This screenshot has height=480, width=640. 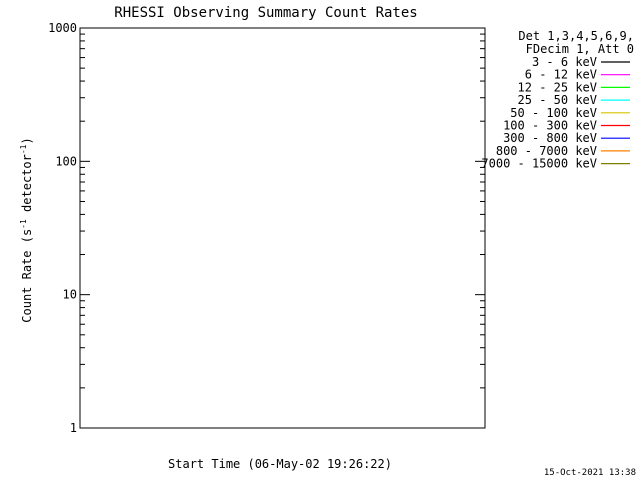 What do you see at coordinates (546, 151) in the screenshot?
I see `legend-label-800-7000-kev: 800 - 7000 keV` at bounding box center [546, 151].